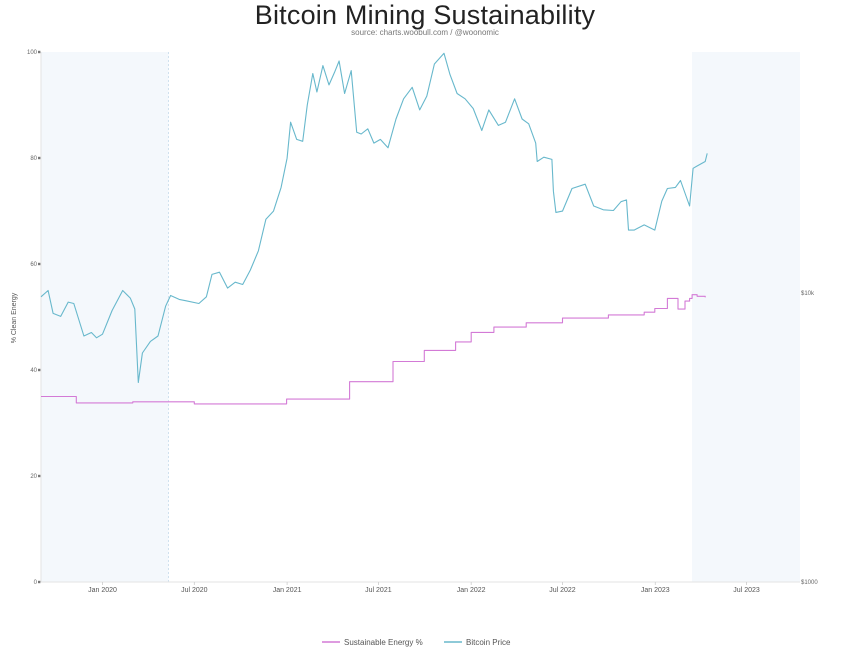 The image size is (850, 652). Describe the element at coordinates (34, 318) in the screenshot. I see `y-ticks-left: 0 20 40 60 80 100` at that location.